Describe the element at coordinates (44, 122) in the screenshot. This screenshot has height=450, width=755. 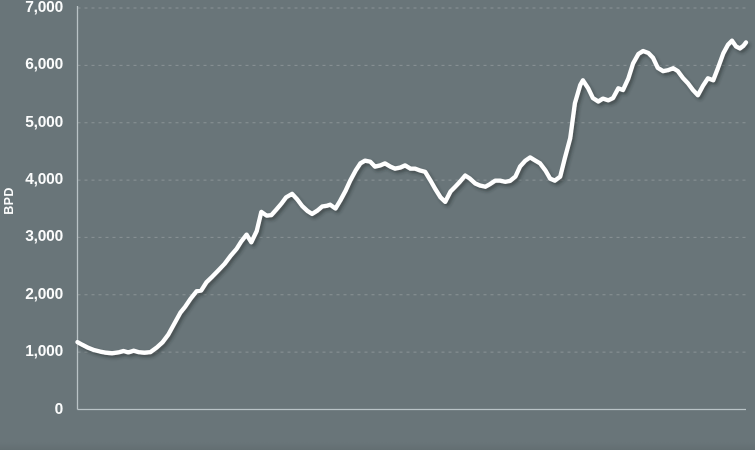
I see `y-tick-label: 5,000` at that location.